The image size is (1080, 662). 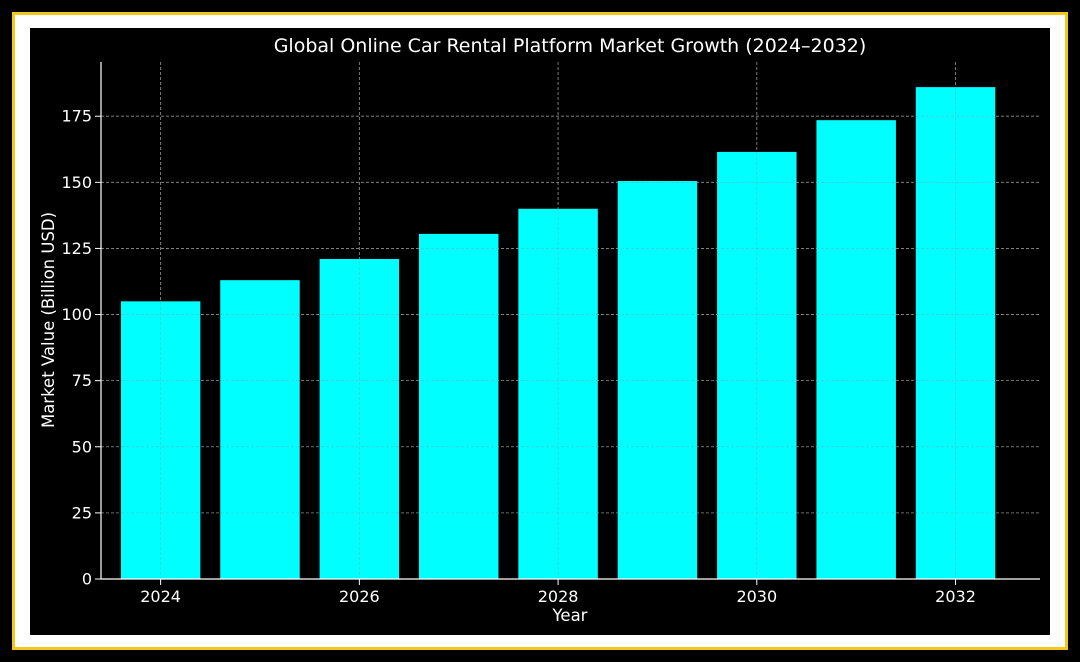 What do you see at coordinates (260, 429) in the screenshot?
I see `bar-2025` at bounding box center [260, 429].